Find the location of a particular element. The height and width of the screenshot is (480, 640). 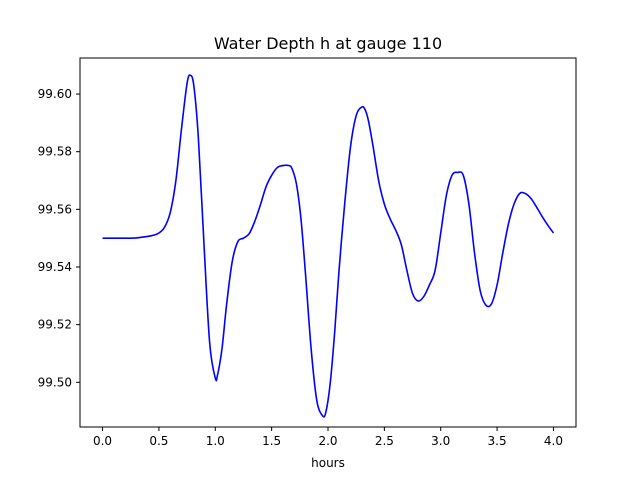

x-tick-label: 1.5 is located at coordinates (271, 441).